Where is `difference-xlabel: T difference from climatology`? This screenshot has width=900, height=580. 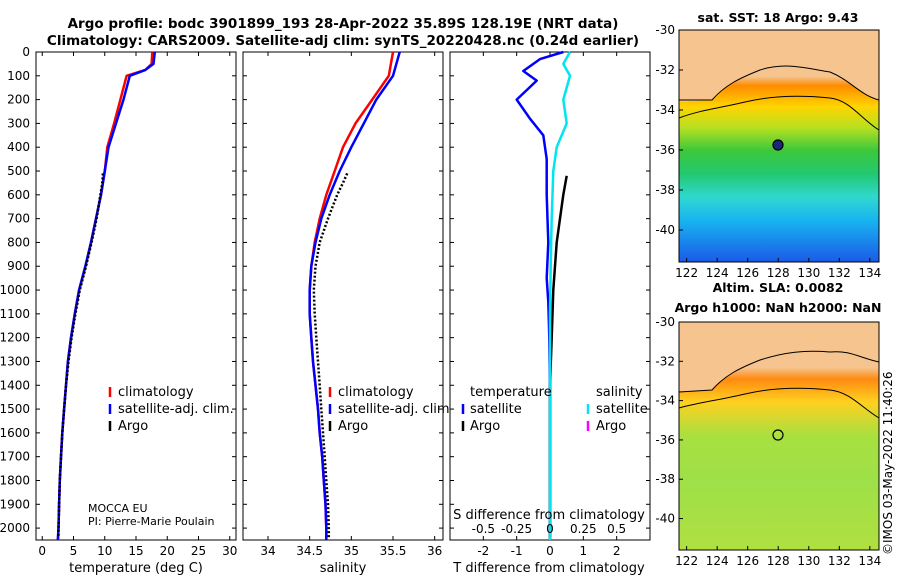
difference-xlabel: T difference from climatology is located at coordinates (548, 568).